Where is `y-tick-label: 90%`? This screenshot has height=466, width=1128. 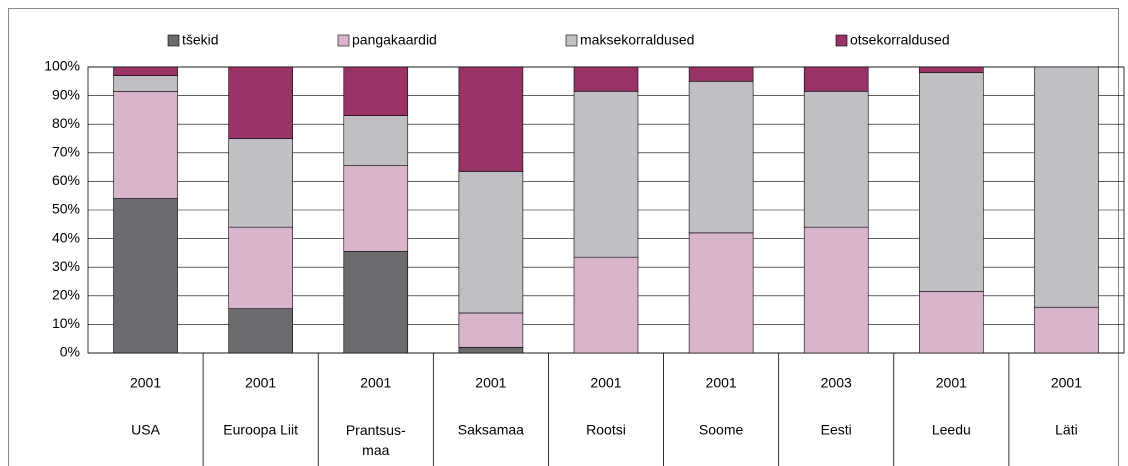
y-tick-label: 90% is located at coordinates (66, 94).